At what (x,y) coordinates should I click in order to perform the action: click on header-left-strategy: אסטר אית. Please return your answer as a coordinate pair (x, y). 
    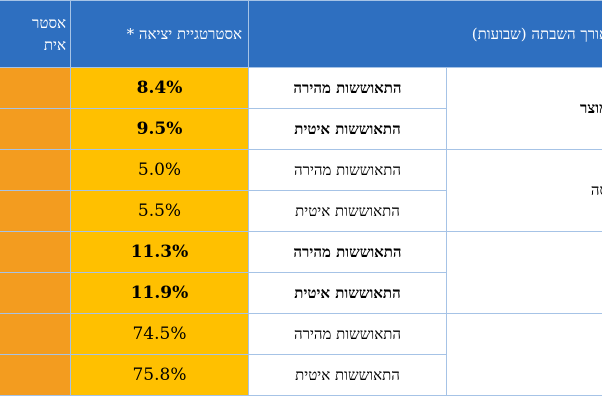
    Looking at the image, I should click on (35, 34).